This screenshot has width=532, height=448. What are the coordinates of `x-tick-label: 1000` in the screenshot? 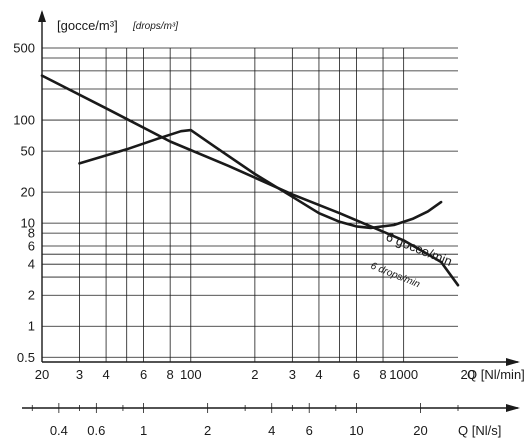 It's located at (403, 374).